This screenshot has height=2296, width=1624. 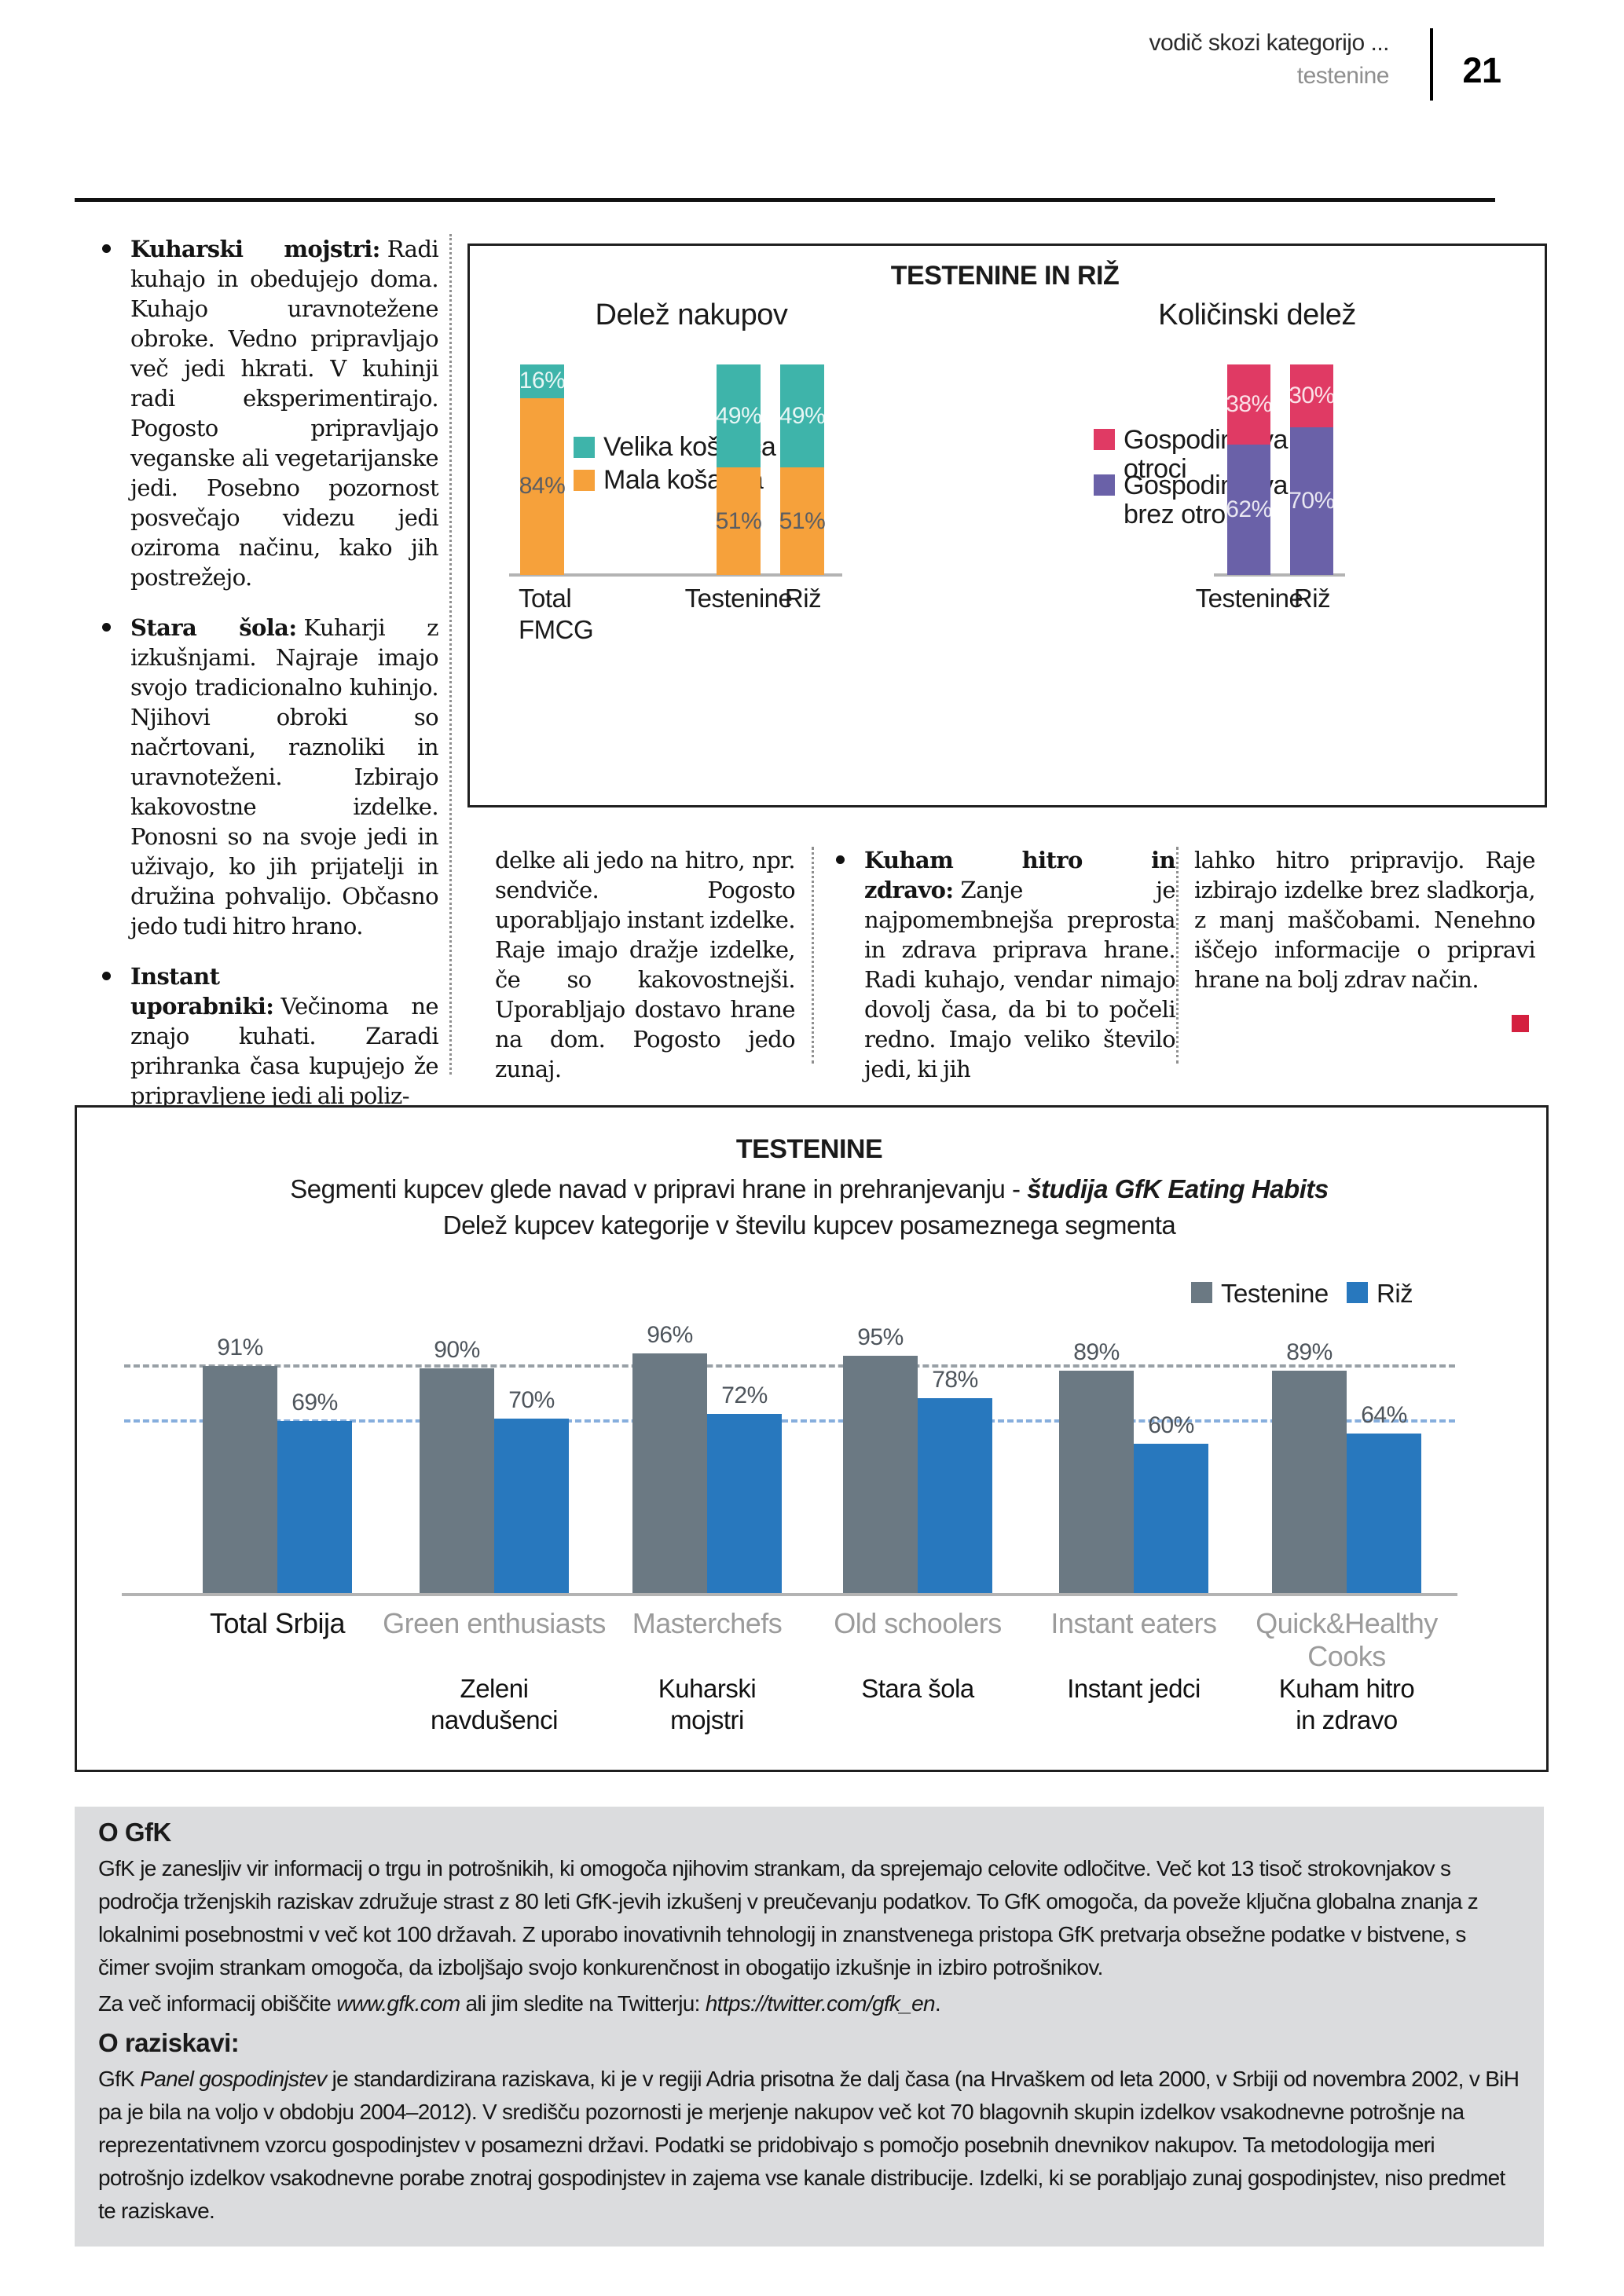 What do you see at coordinates (584, 481) in the screenshot?
I see `legend-swatch-mala-kosarica` at bounding box center [584, 481].